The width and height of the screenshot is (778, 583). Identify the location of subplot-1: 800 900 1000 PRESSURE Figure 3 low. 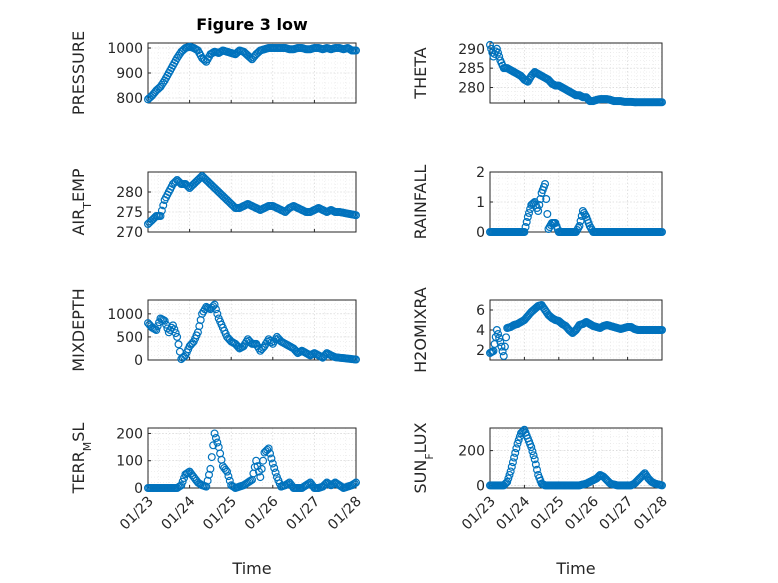
(215, 65).